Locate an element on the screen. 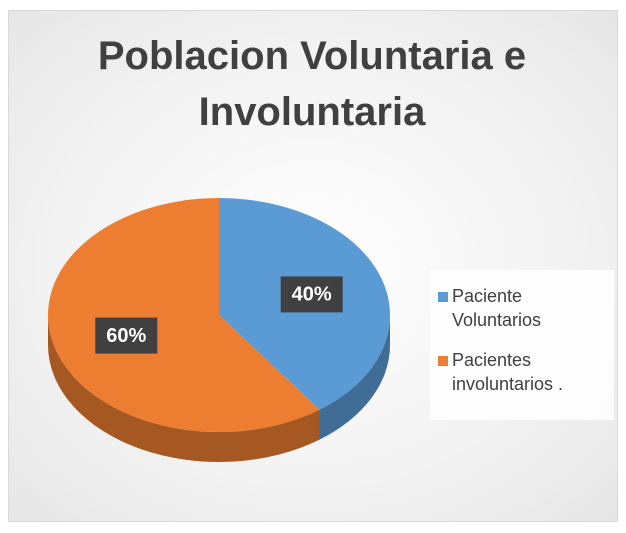 This screenshot has height=533, width=626. legend-label: Paciente Voluntarios is located at coordinates (497, 308).